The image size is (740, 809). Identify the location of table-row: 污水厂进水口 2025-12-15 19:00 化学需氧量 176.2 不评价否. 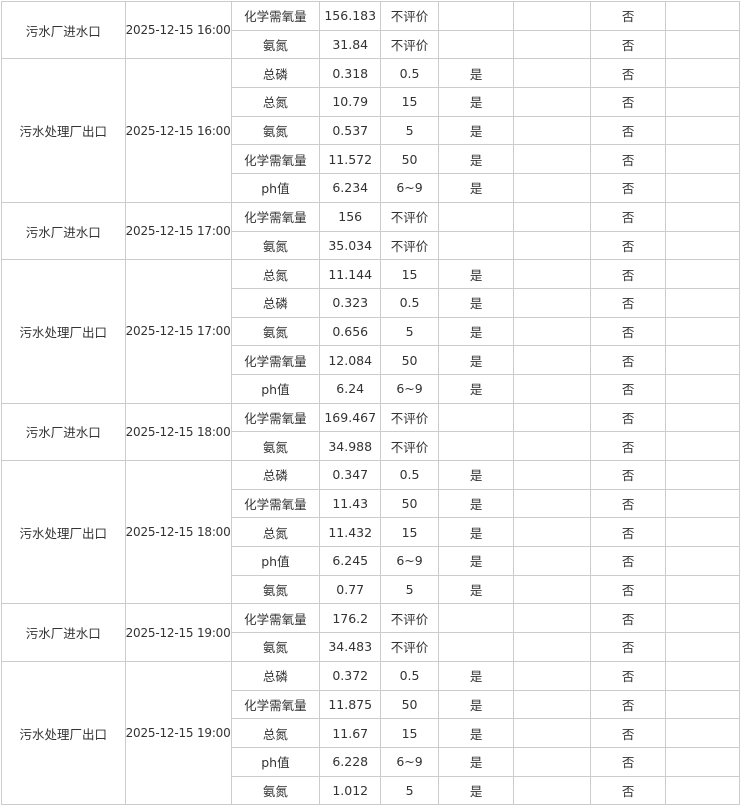
(370, 632).